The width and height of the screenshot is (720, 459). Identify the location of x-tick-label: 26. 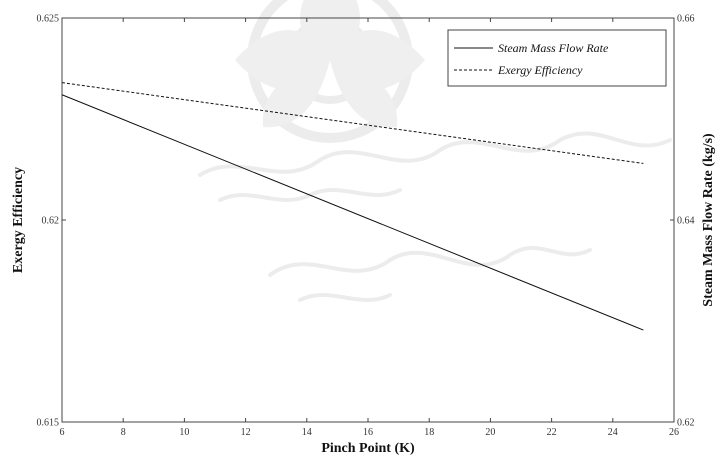
(674, 432).